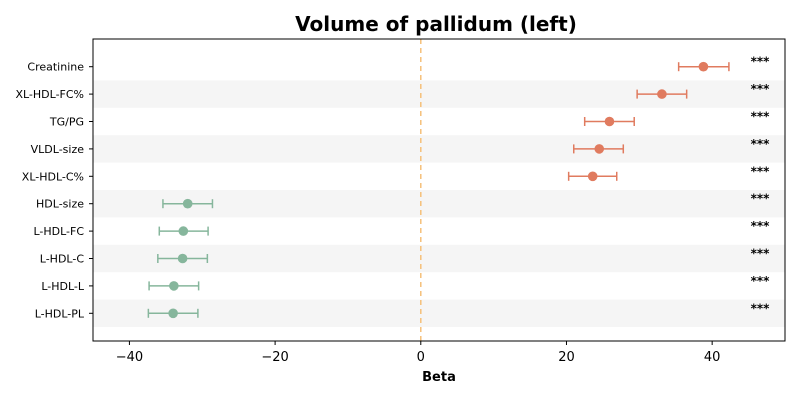 The image size is (800, 400). What do you see at coordinates (49, 94) in the screenshot?
I see `y-tick-label: XL-HDL-FC%` at bounding box center [49, 94].